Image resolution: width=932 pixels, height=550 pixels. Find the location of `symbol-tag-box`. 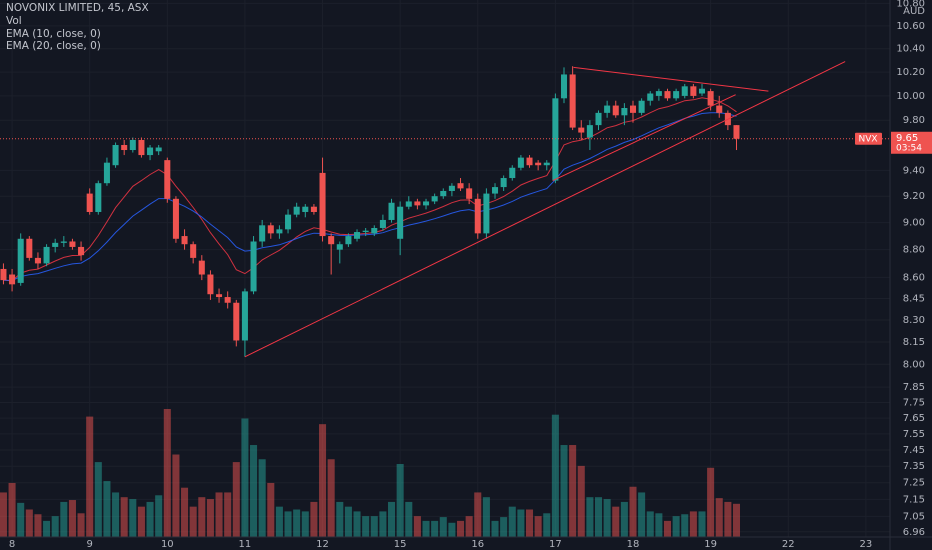

symbol-tag-box is located at coordinates (868, 138).